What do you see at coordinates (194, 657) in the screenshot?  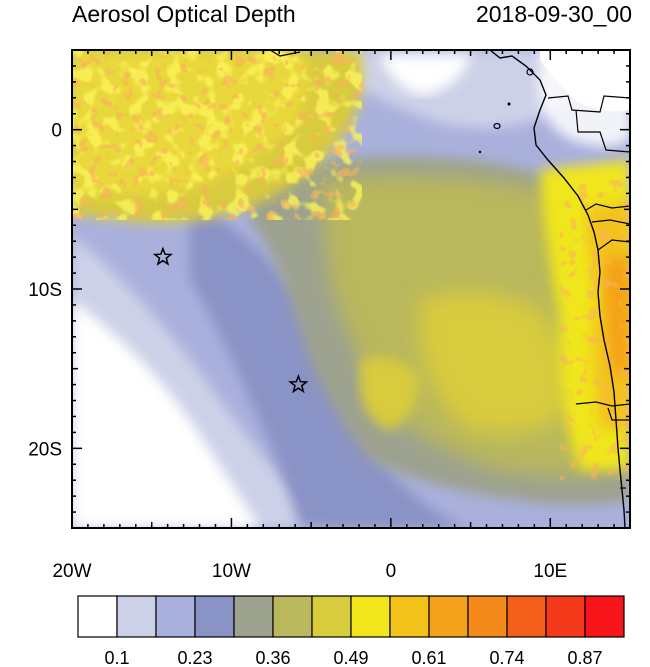 I see `colorbar-label: 0.23` at bounding box center [194, 657].